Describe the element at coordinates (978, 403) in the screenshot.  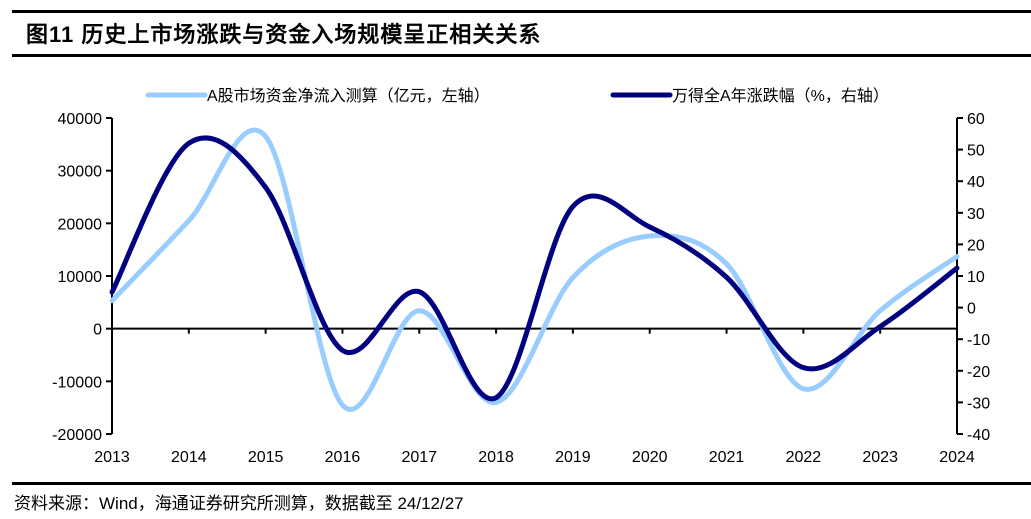
I see `right-tick-label: -30` at that location.